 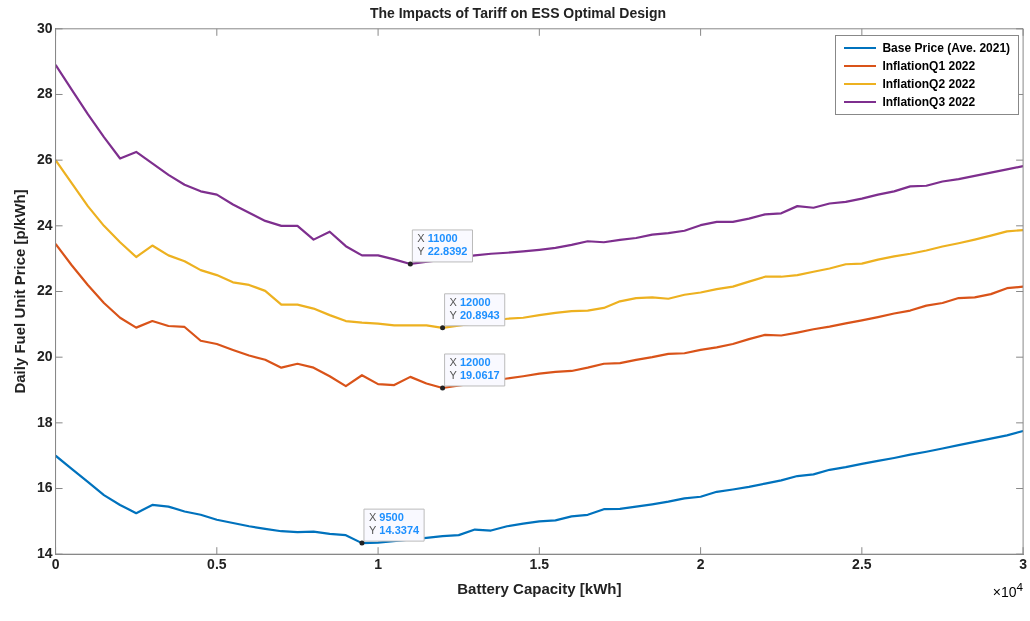 I want to click on x-tick-label: 3, so click(x=1023, y=564).